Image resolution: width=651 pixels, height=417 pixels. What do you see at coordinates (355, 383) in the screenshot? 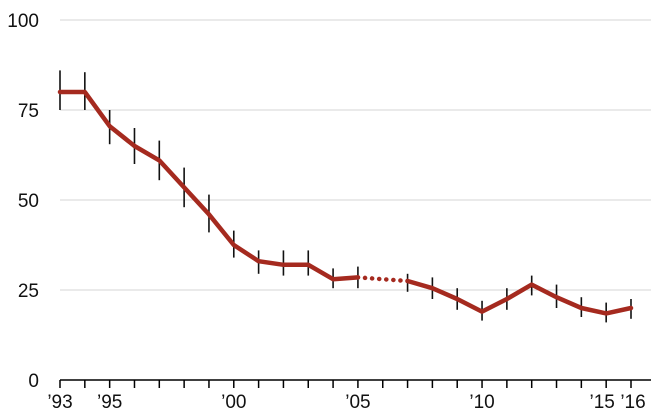
I see `x-axis` at bounding box center [355, 383].